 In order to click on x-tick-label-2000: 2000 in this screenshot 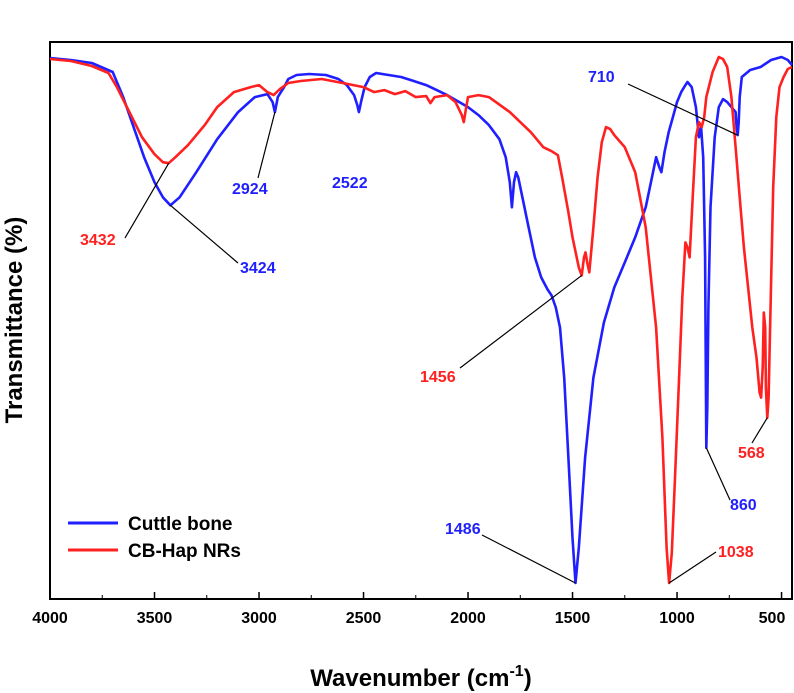, I will do `click(468, 618)`.